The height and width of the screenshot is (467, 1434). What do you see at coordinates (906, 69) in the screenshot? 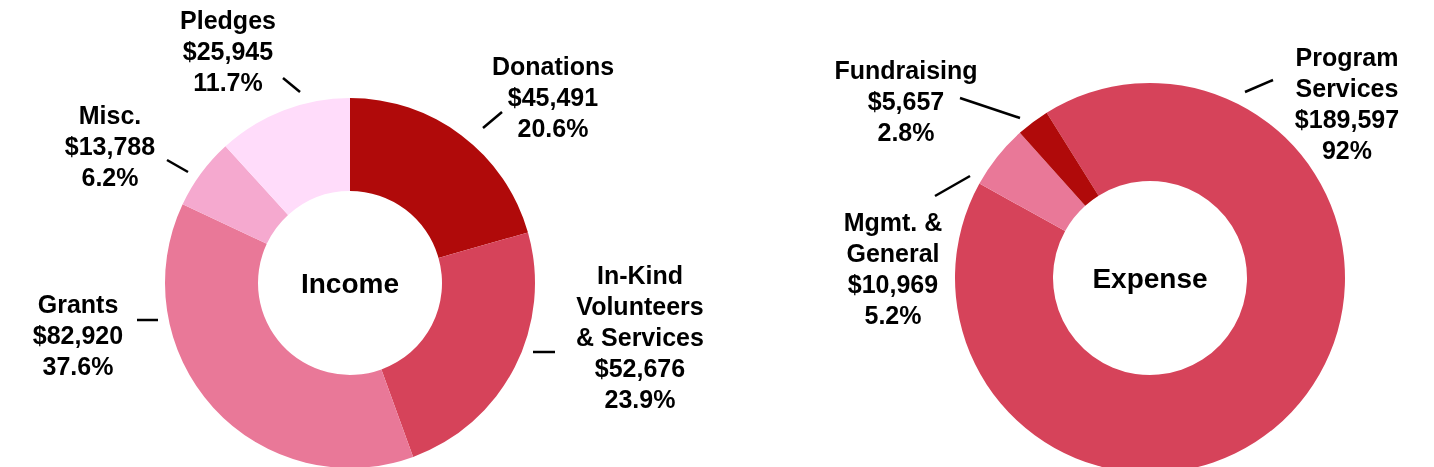
I see `slice-label: Fundraising` at bounding box center [906, 69].